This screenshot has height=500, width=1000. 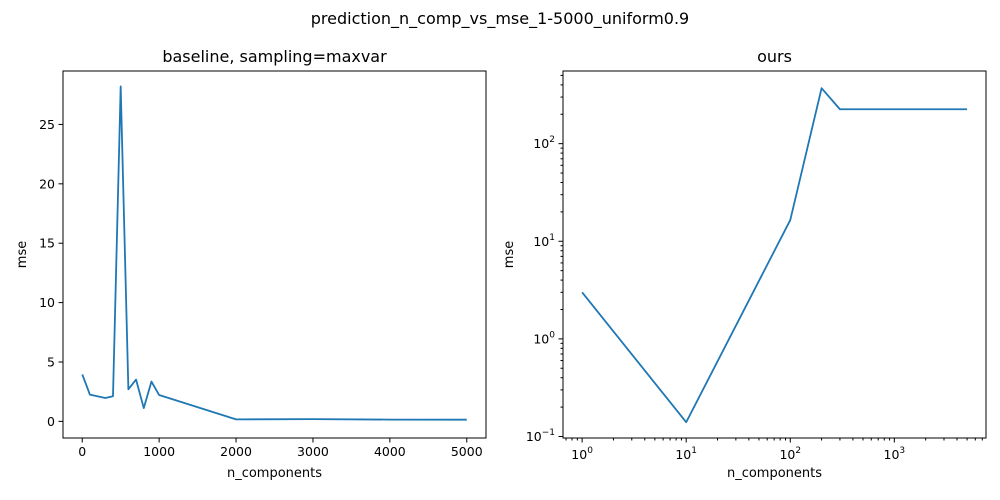 I want to click on subplot-title: baseline, sampling=maxvar, so click(x=274, y=56).